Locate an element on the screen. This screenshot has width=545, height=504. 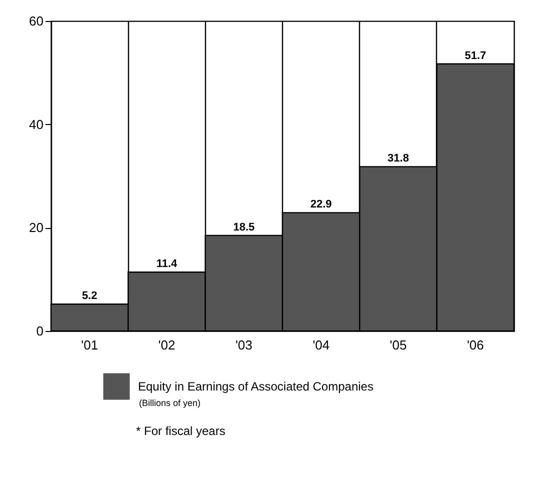
legend-label: Equity in Earnings of Associated Companies is located at coordinates (256, 387).